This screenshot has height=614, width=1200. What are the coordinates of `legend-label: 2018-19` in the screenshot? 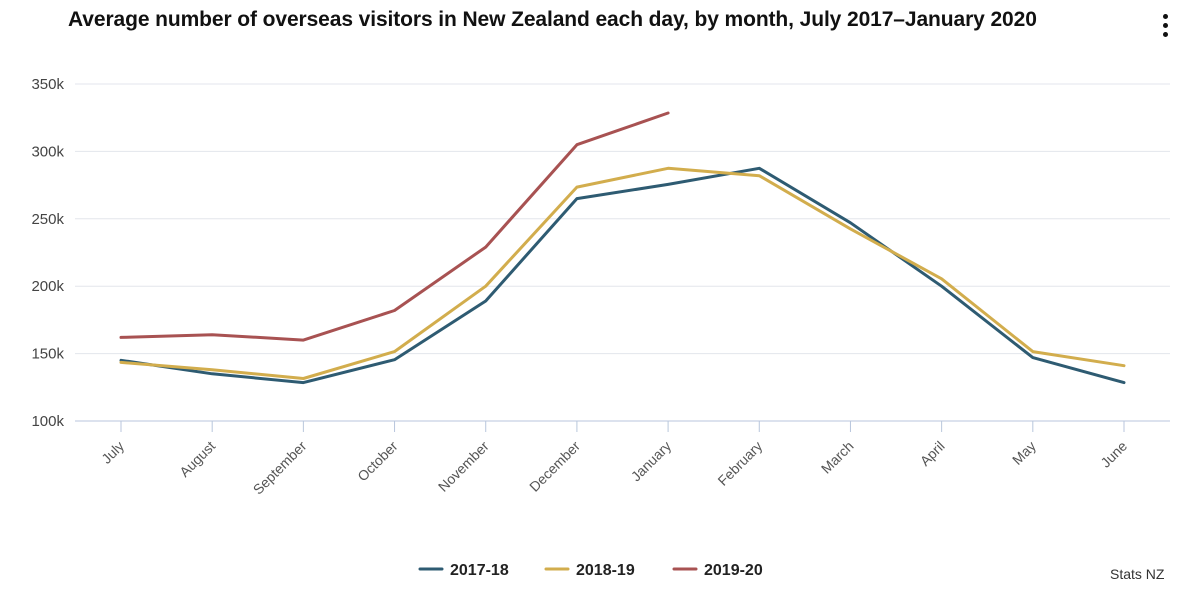 It's located at (605, 570).